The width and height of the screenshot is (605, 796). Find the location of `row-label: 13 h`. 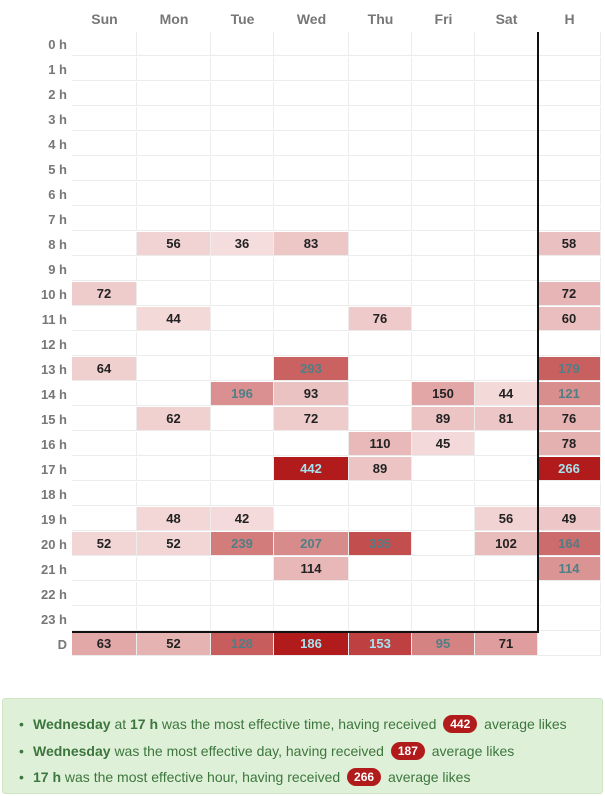

row-label: 13 h is located at coordinates (53, 369).